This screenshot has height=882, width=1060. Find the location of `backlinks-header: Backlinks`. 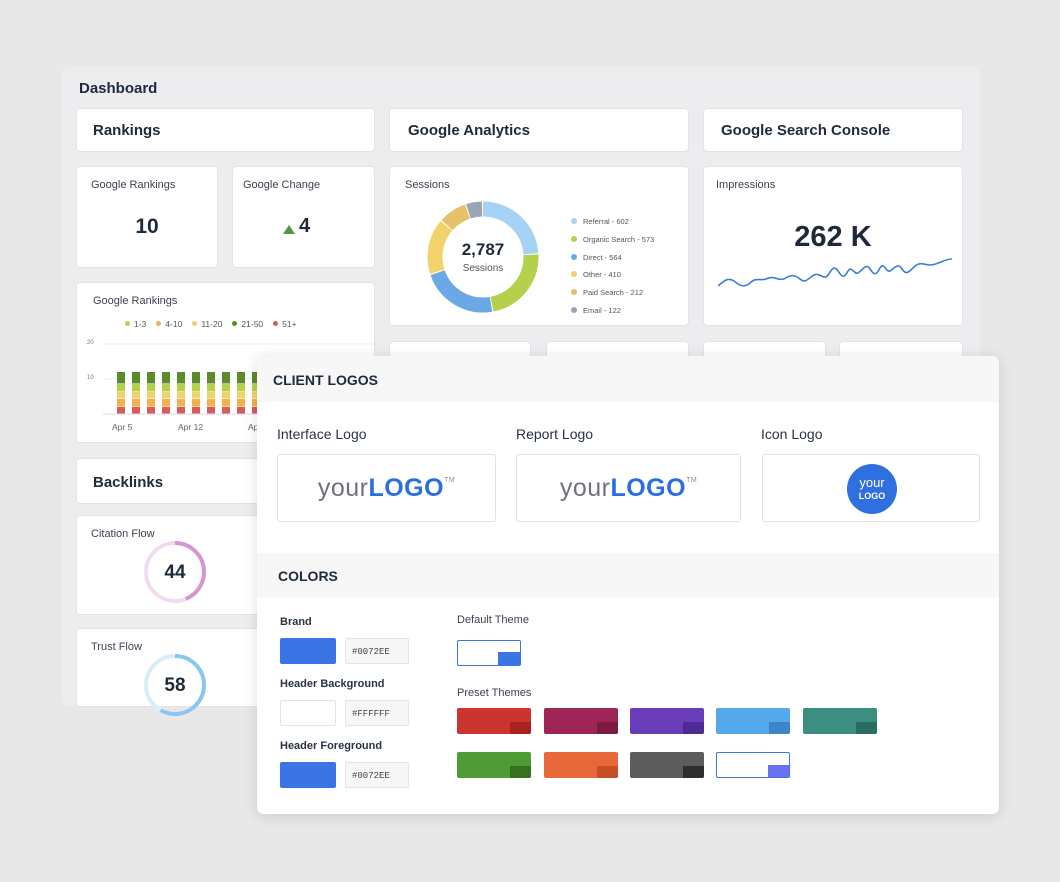

backlinks-header: Backlinks is located at coordinates (177, 481).